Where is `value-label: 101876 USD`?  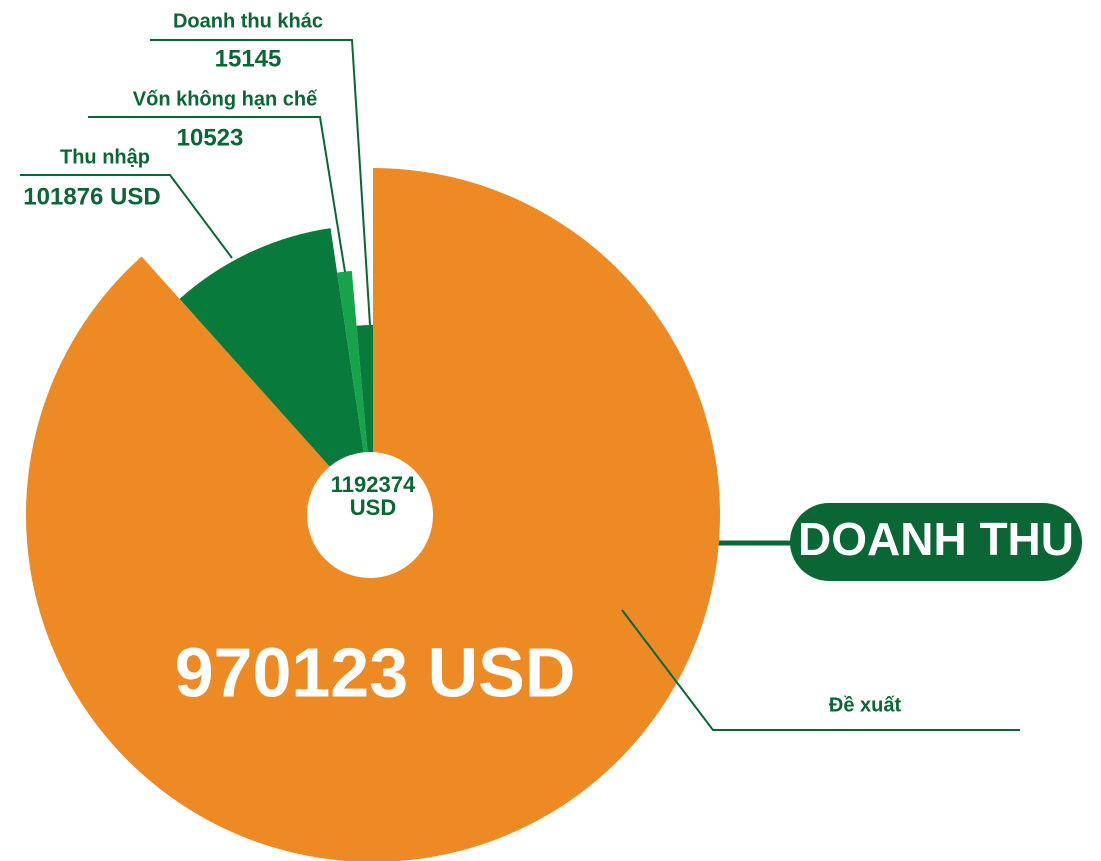 value-label: 101876 USD is located at coordinates (91, 196).